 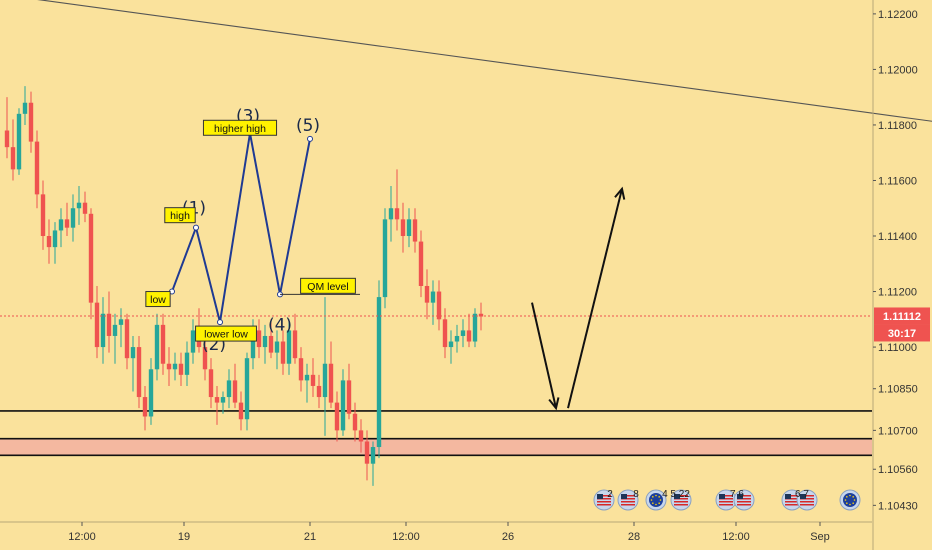 What do you see at coordinates (634, 537) in the screenshot?
I see `x-tick-label: 28` at bounding box center [634, 537].